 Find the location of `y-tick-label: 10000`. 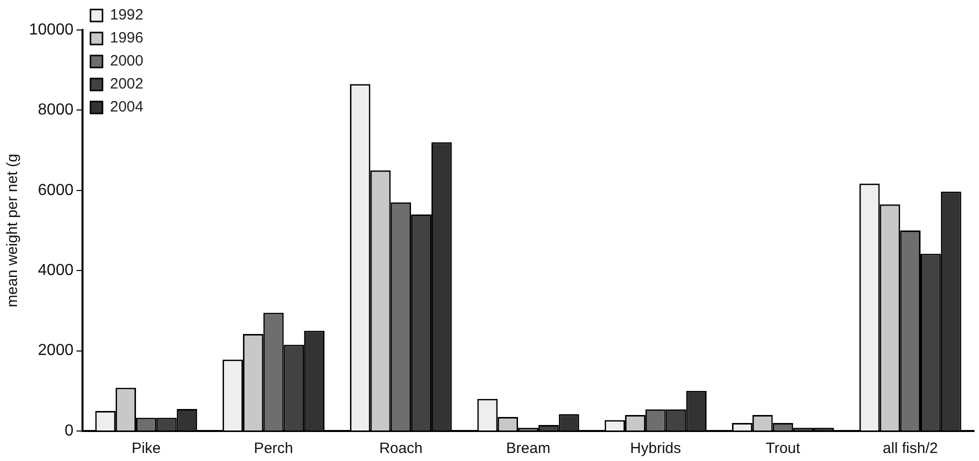

y-tick-label: 10000 is located at coordinates (51, 29).